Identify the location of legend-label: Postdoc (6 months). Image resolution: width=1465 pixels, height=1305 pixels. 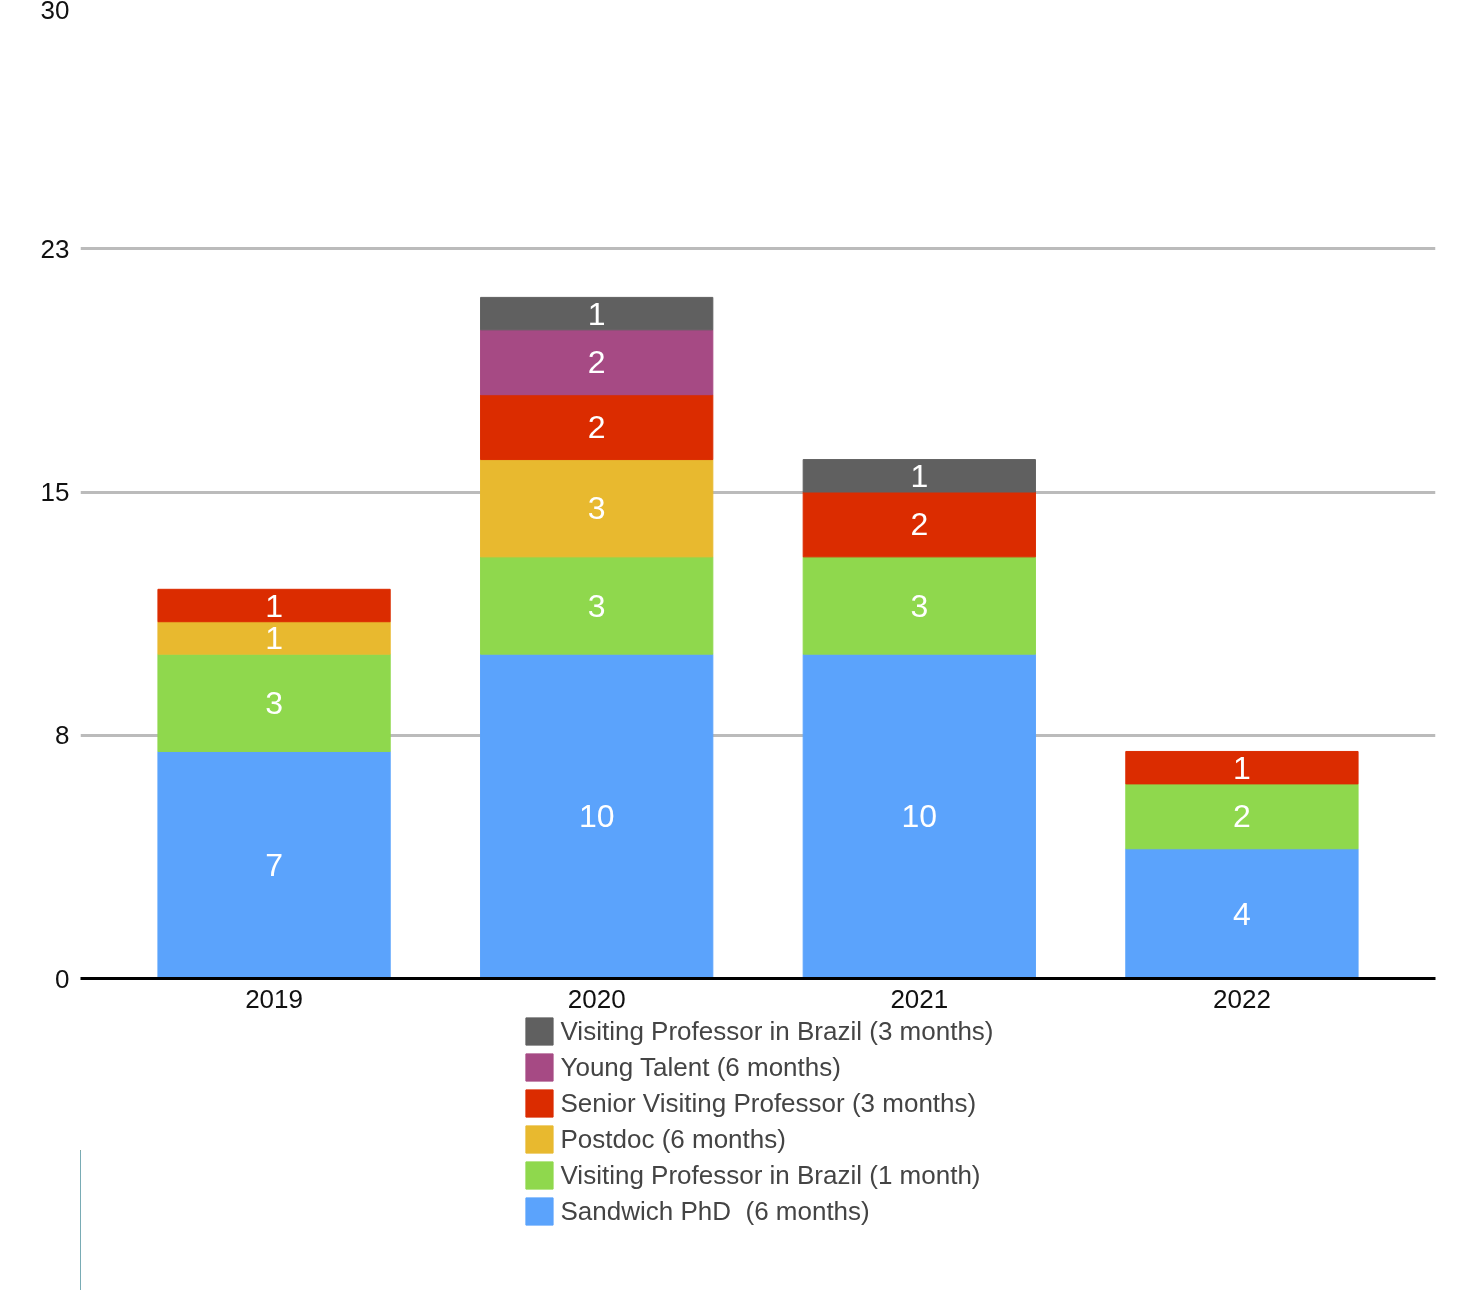
(673, 1139).